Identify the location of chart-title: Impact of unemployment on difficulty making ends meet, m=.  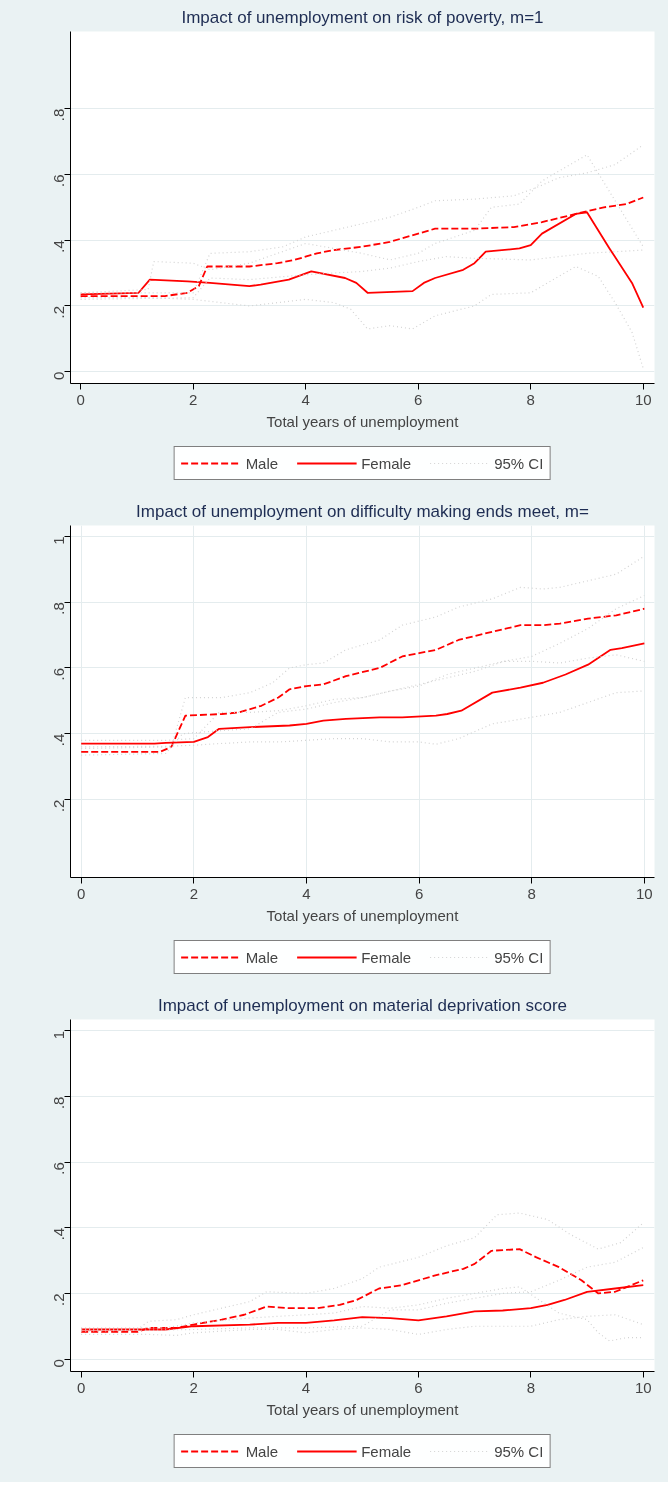
(362, 511).